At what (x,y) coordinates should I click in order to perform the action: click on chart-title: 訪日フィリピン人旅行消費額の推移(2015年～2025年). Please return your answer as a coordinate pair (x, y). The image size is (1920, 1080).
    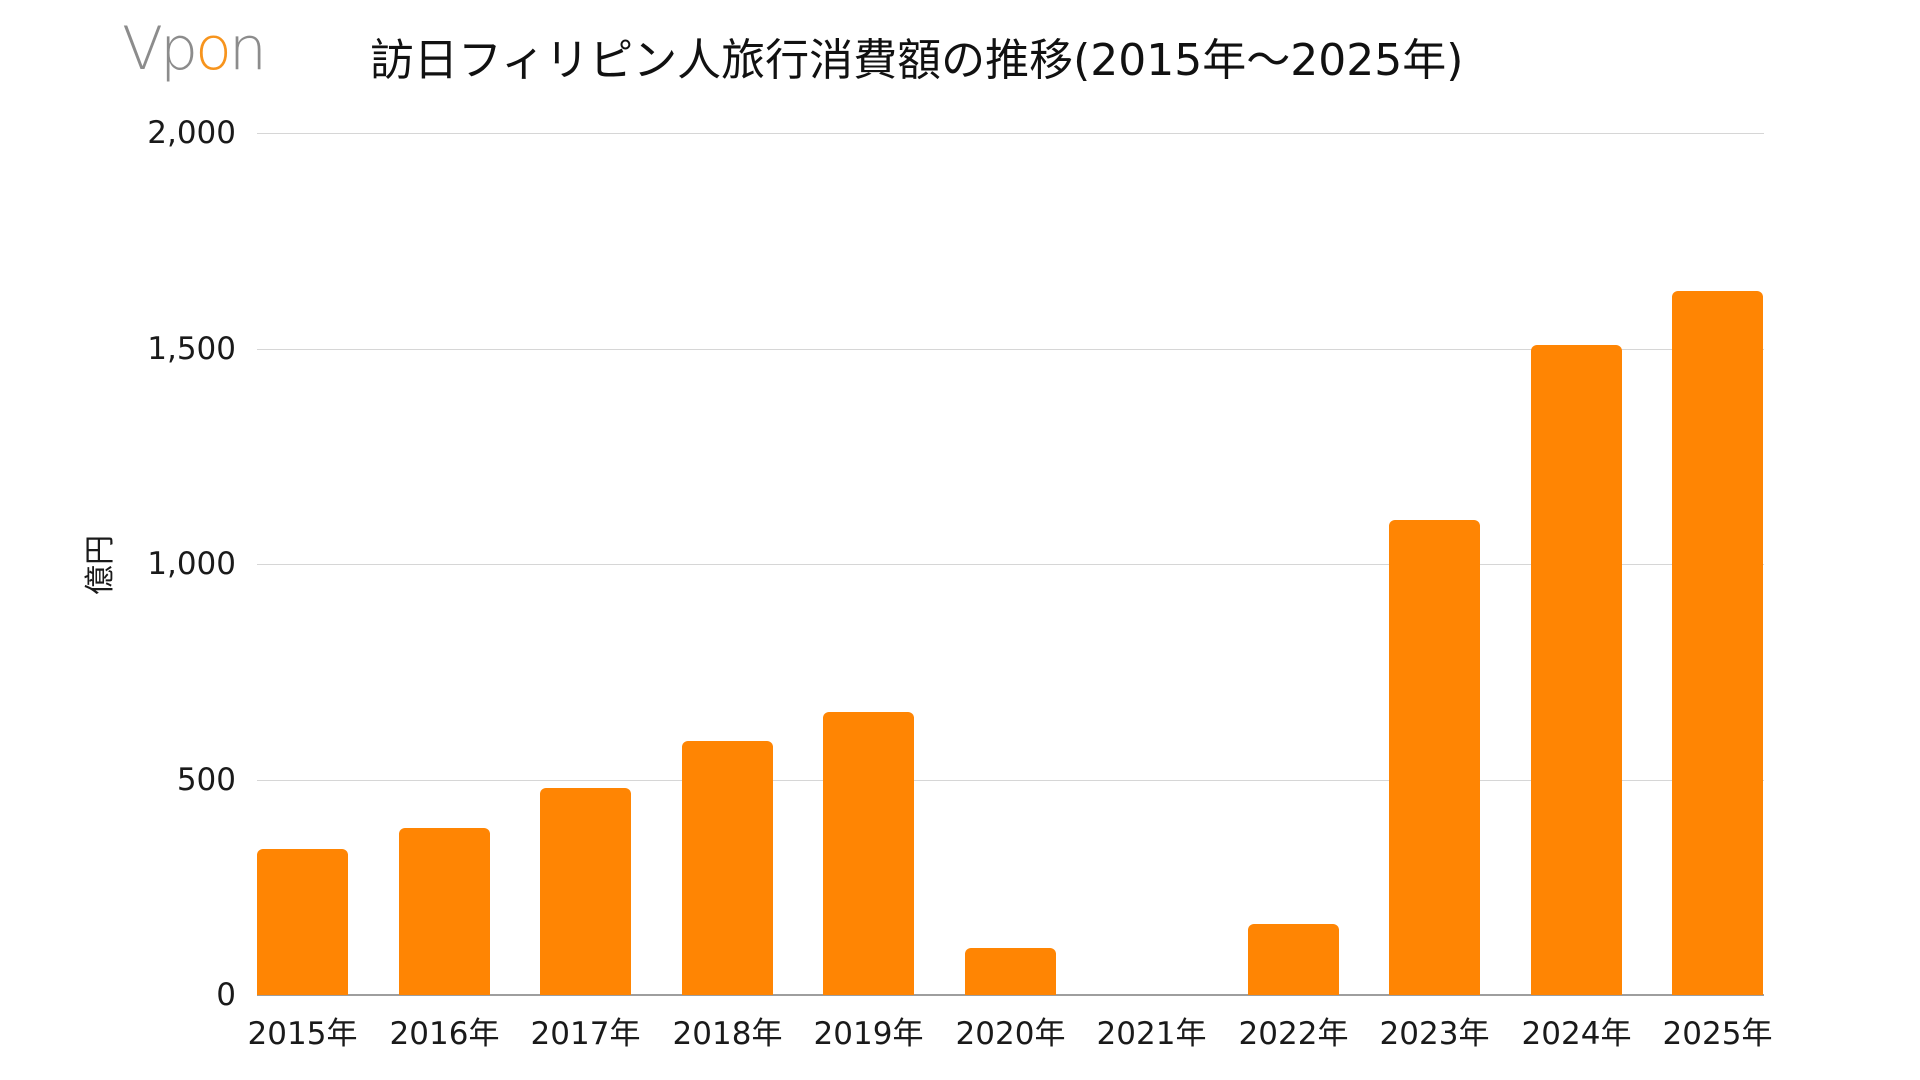
    Looking at the image, I should click on (917, 60).